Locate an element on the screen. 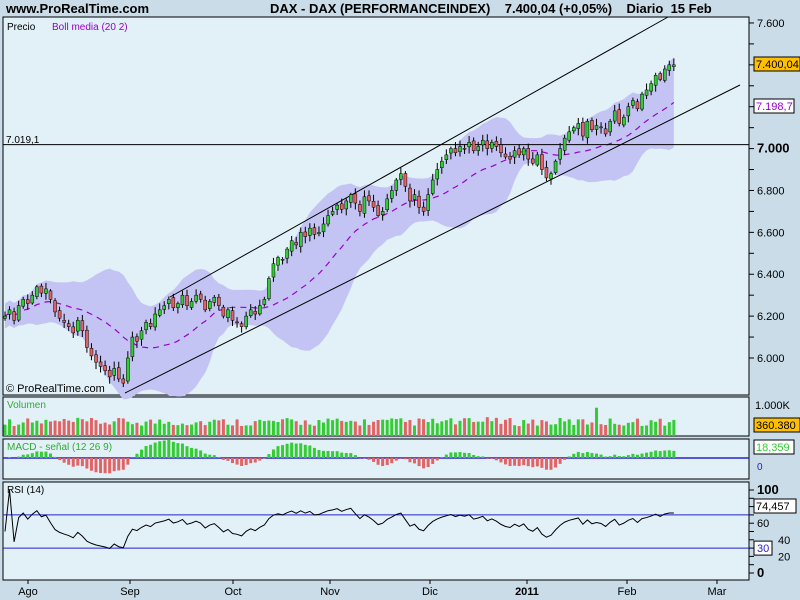 This screenshot has width=800, height=600. volume-max-label: 1.000K is located at coordinates (773, 406).